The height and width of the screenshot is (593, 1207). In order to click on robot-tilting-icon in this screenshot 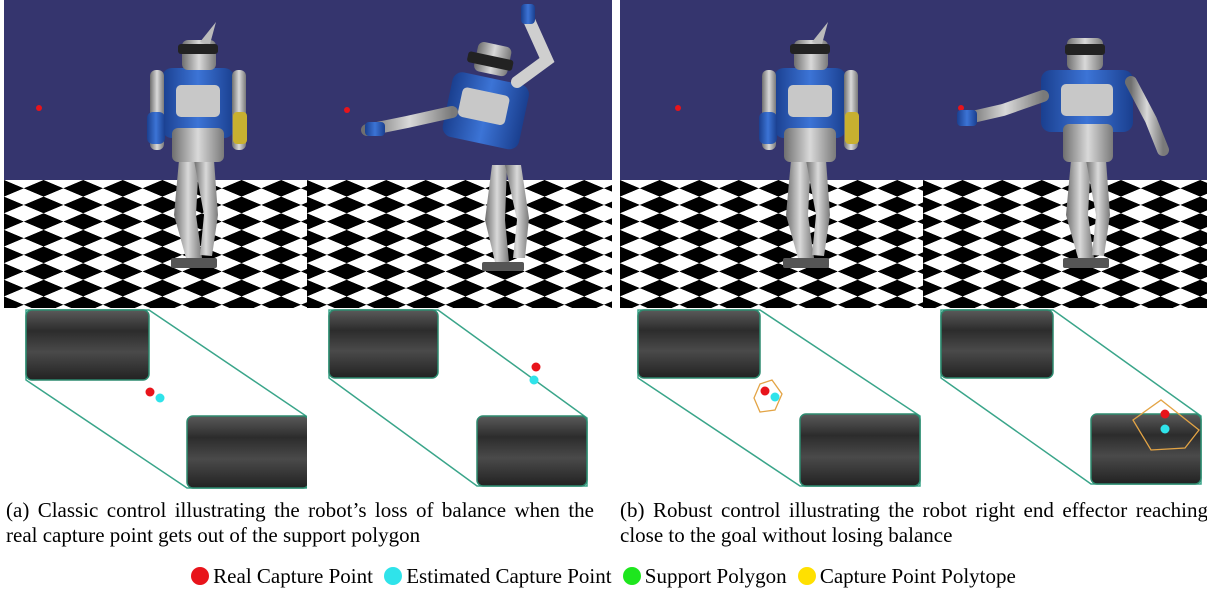, I will do `click(458, 137)`.